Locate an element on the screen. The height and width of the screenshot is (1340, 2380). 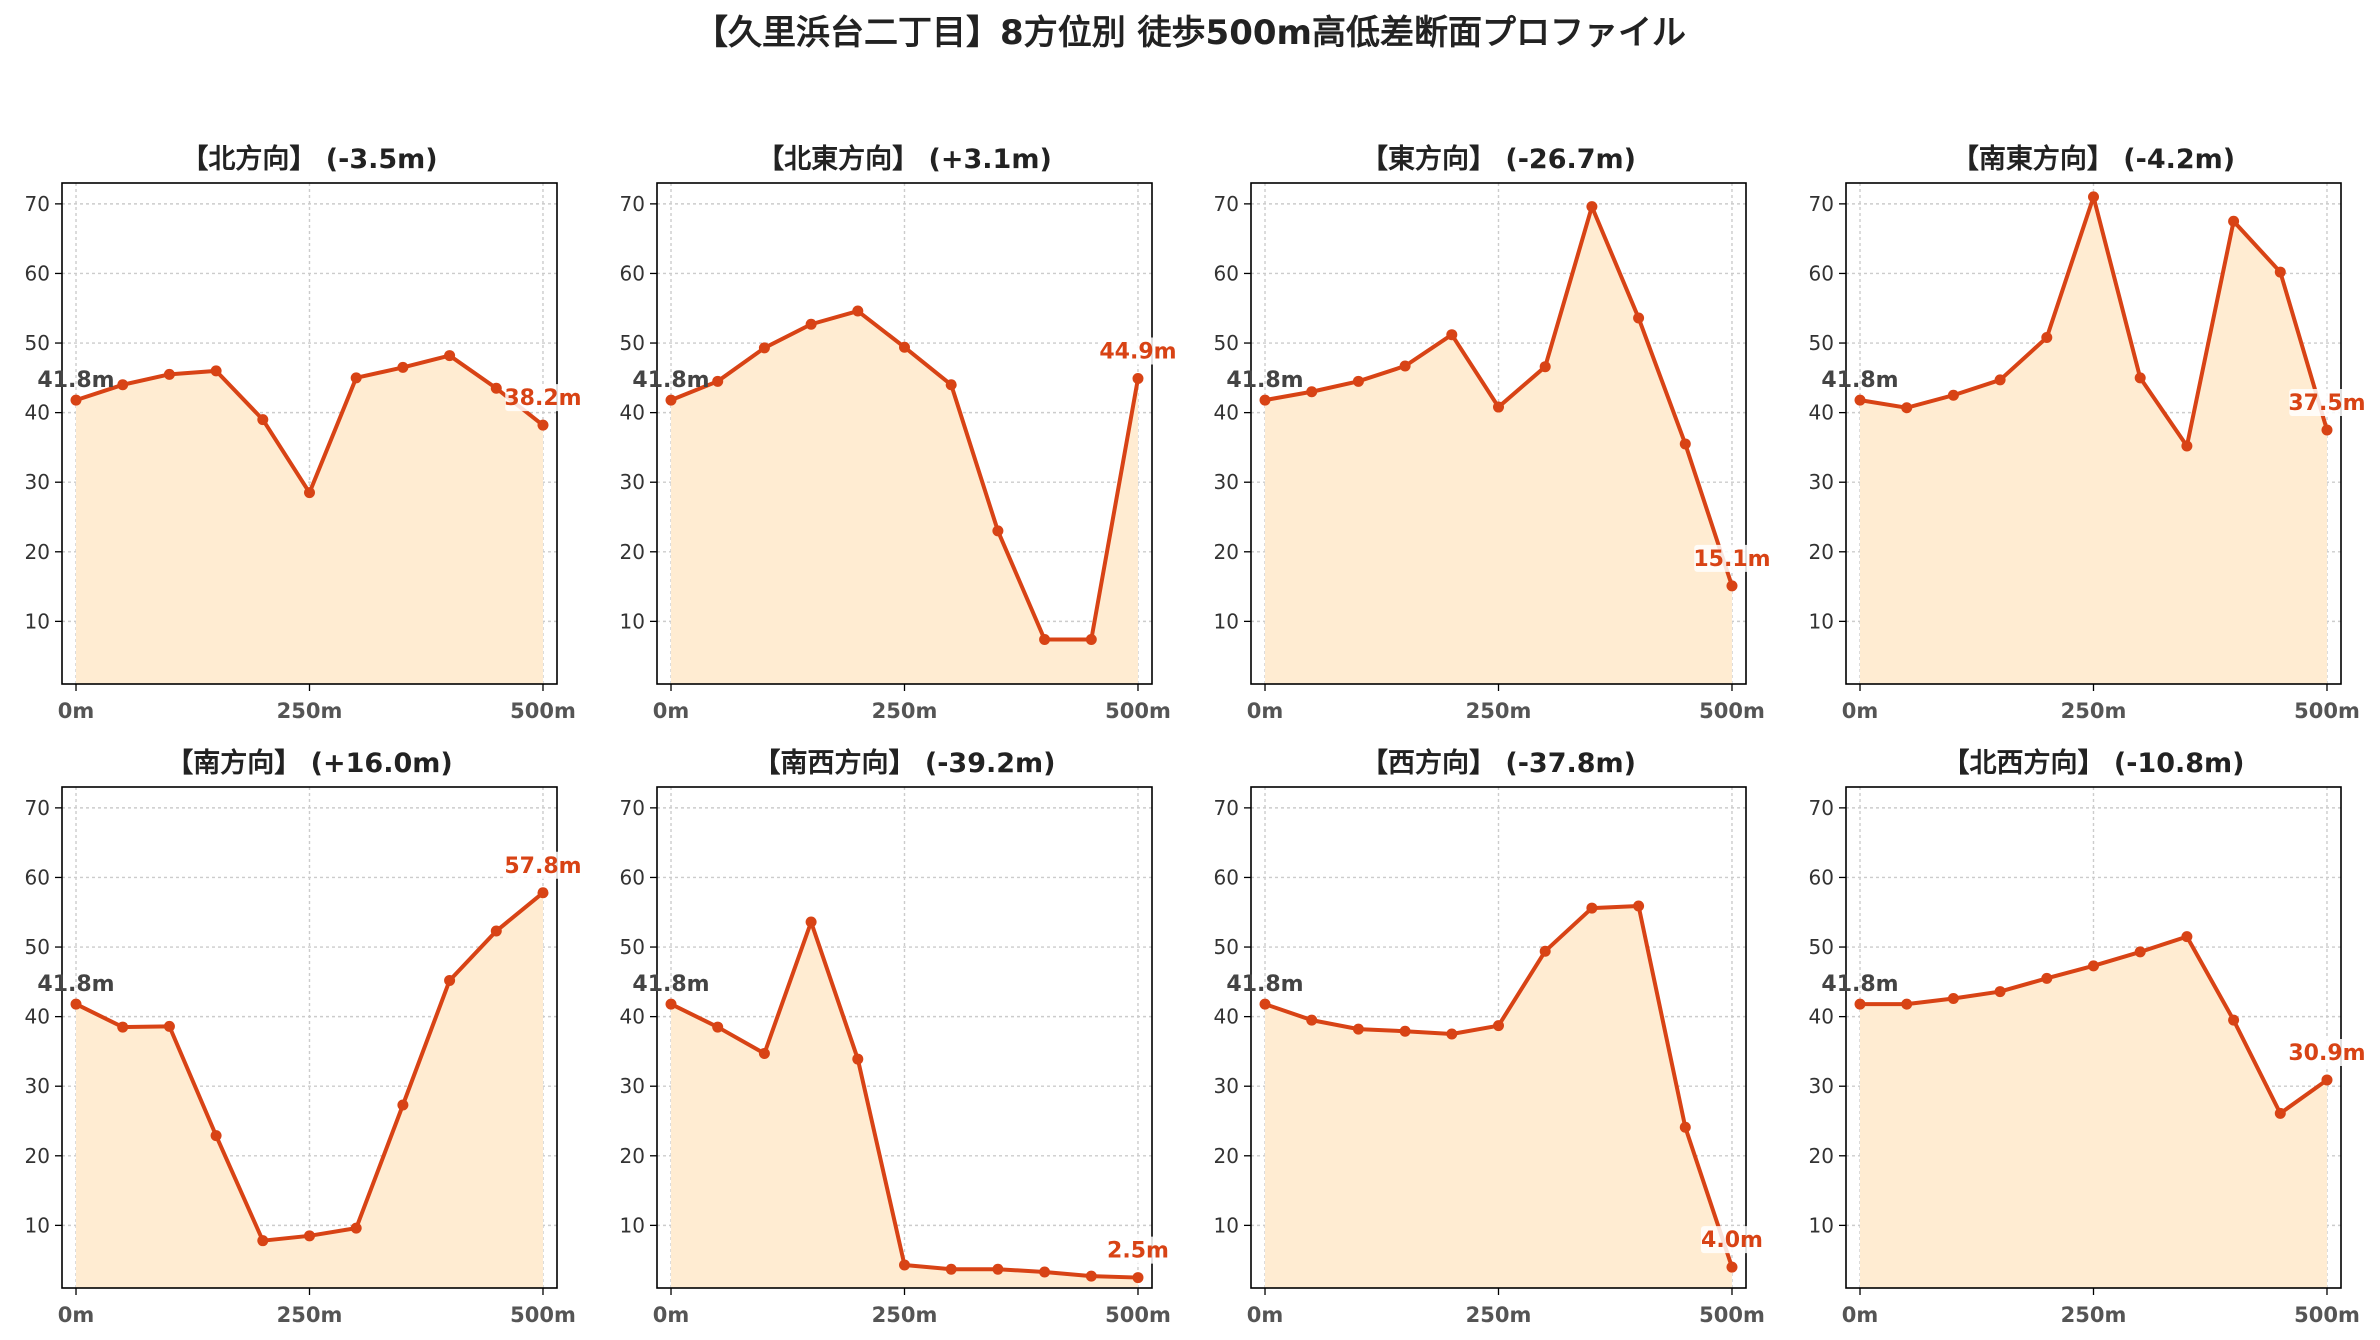
end-elevation-label: 4.0m is located at coordinates (1732, 1240).